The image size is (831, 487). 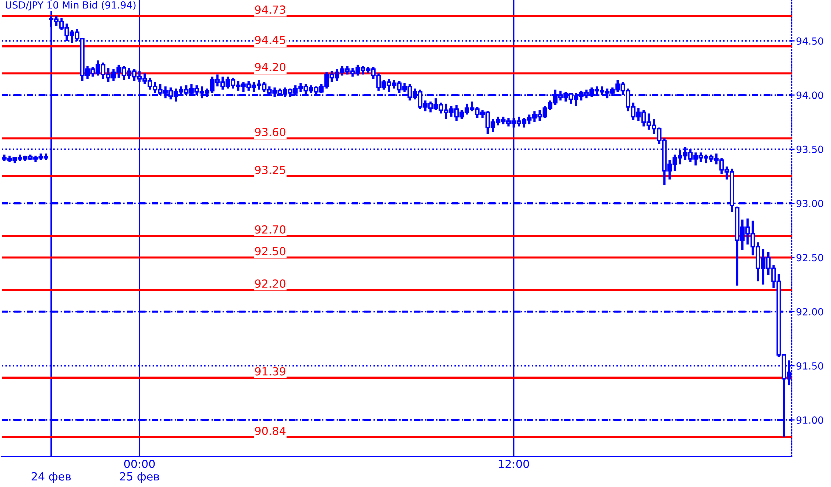 What do you see at coordinates (810, 204) in the screenshot?
I see `y-tick-label: 93.00` at bounding box center [810, 204].